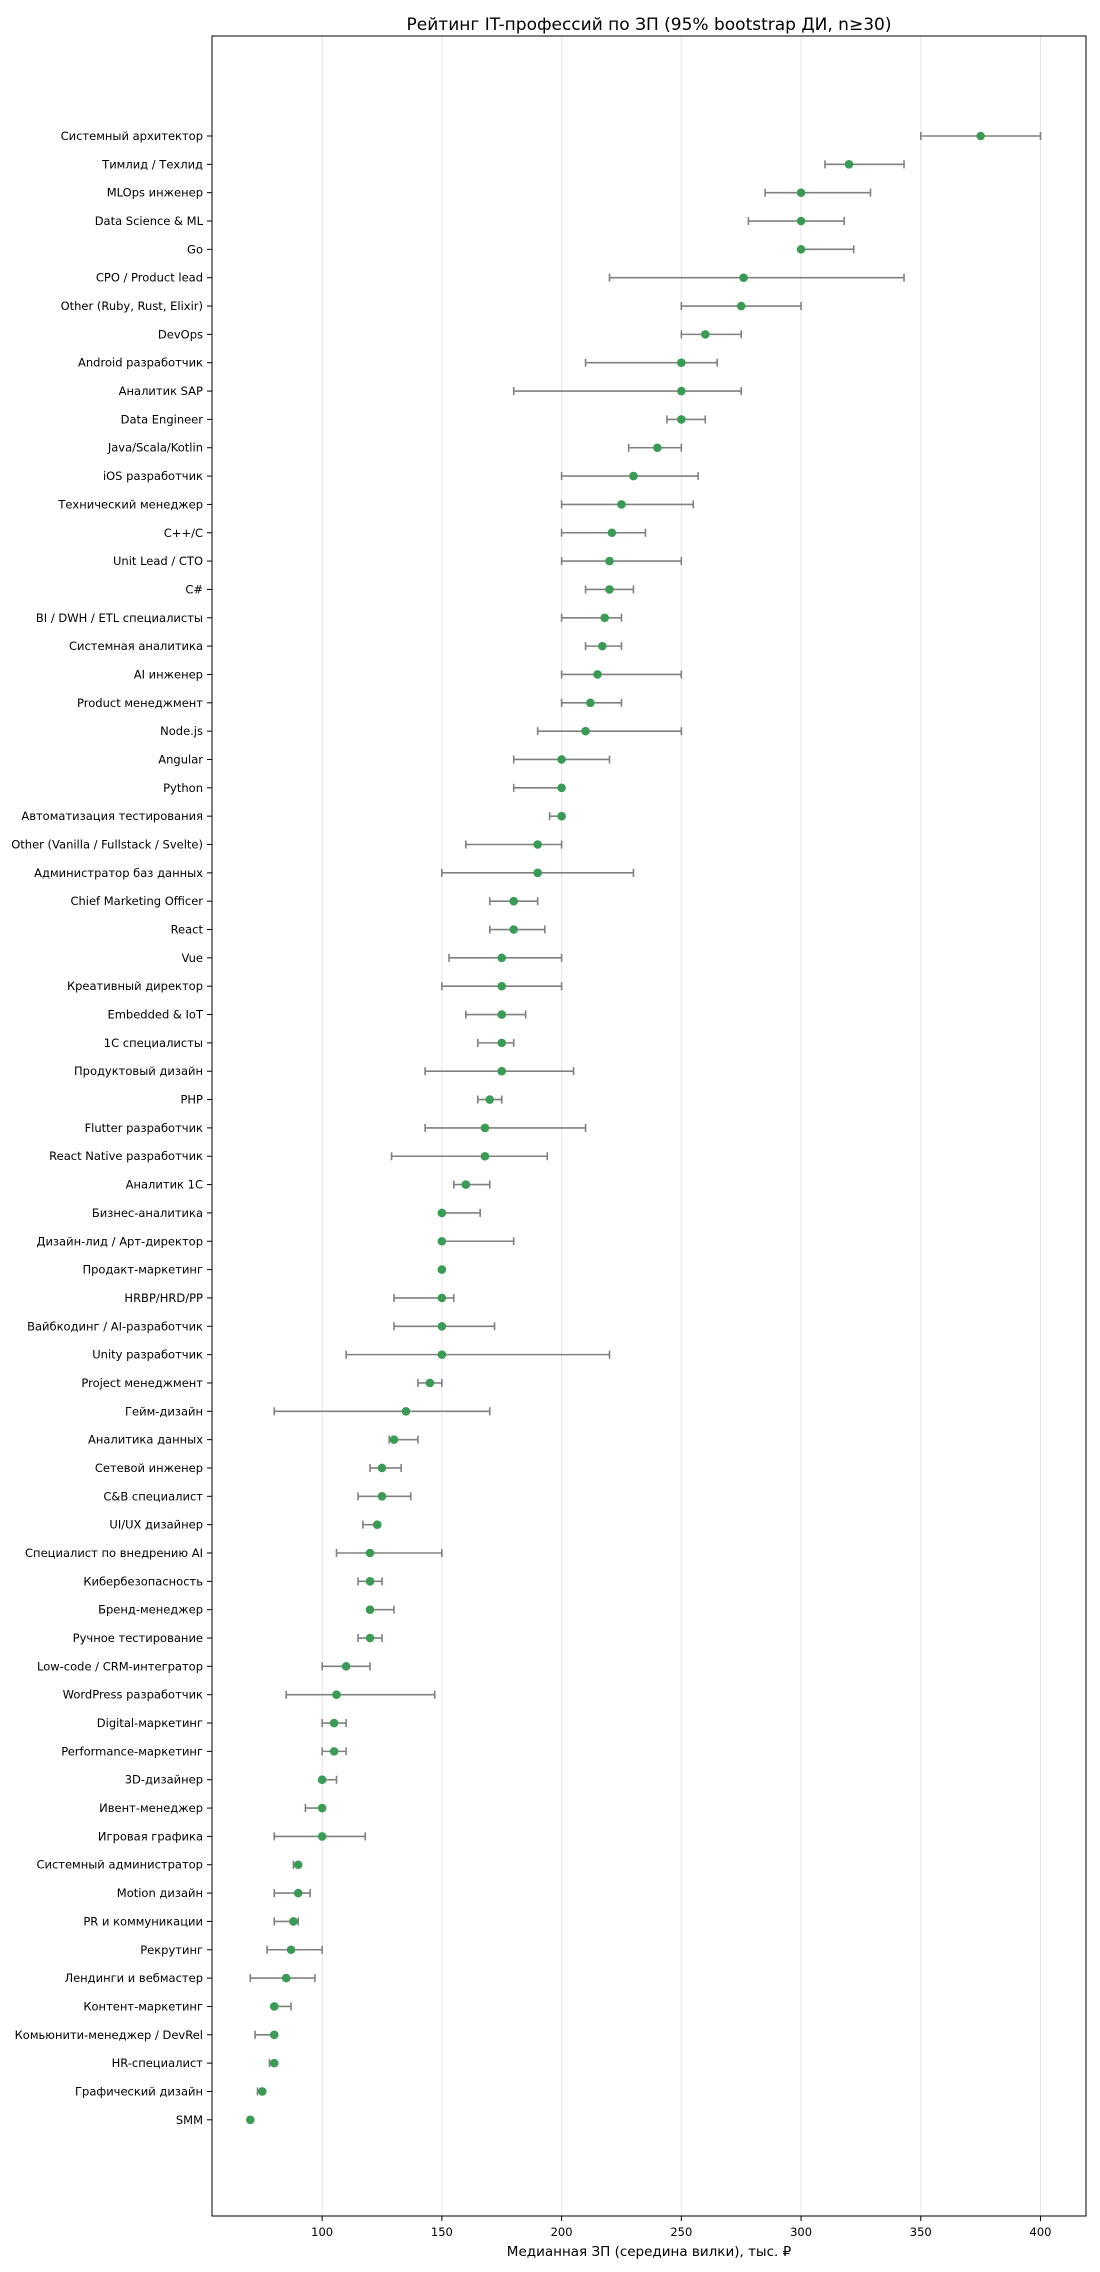  I want to click on category-label: Unit Lead / CTO, so click(158, 561).